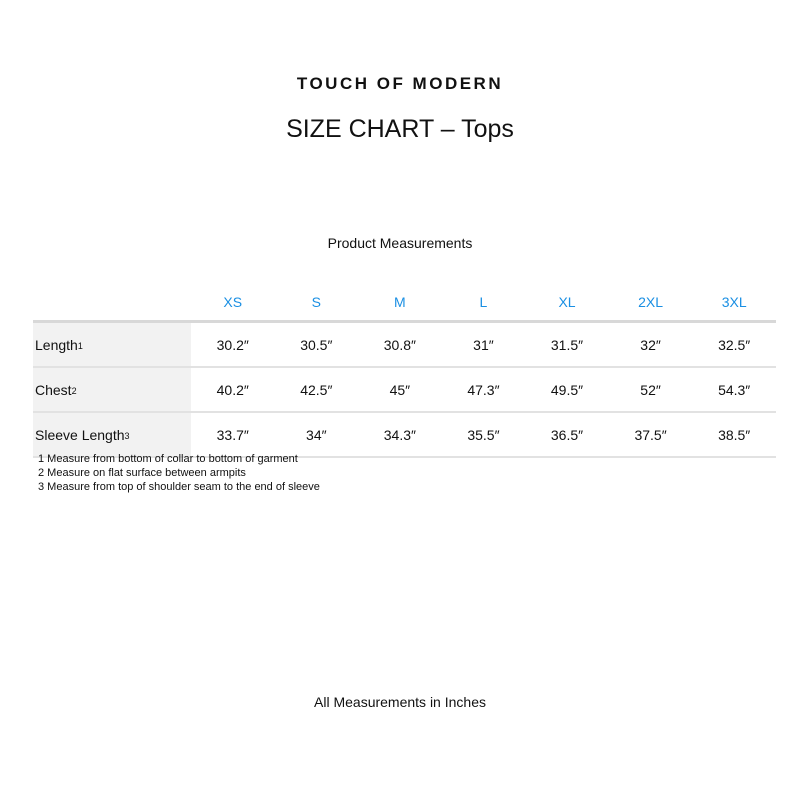 The height and width of the screenshot is (800, 800). Describe the element at coordinates (232, 435) in the screenshot. I see `measurement-cell: 33.7″` at that location.